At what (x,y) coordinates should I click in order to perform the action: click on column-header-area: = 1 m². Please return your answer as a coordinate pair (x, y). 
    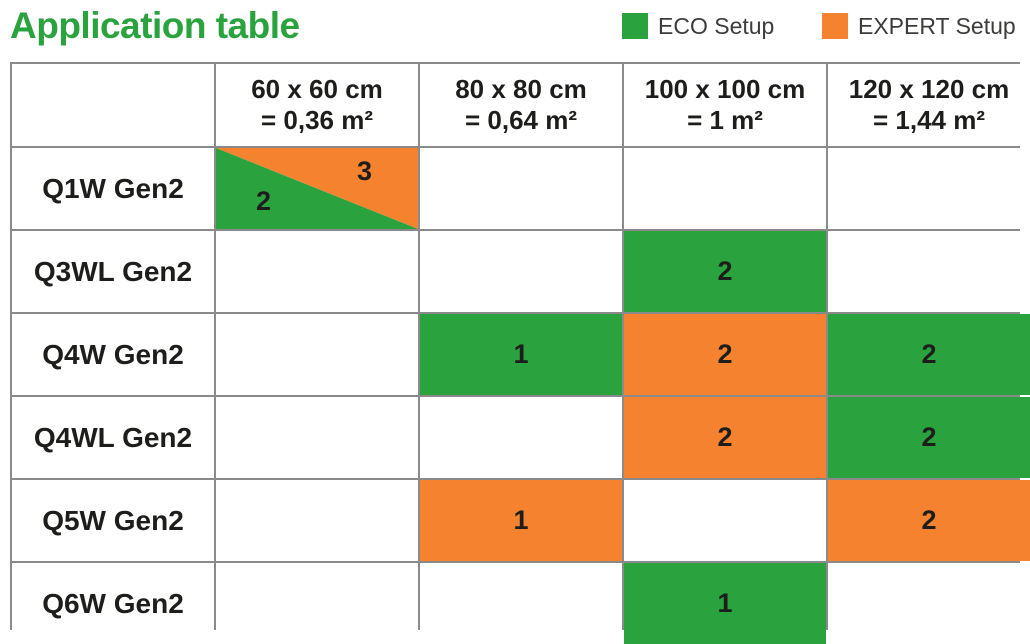
    Looking at the image, I should click on (725, 120).